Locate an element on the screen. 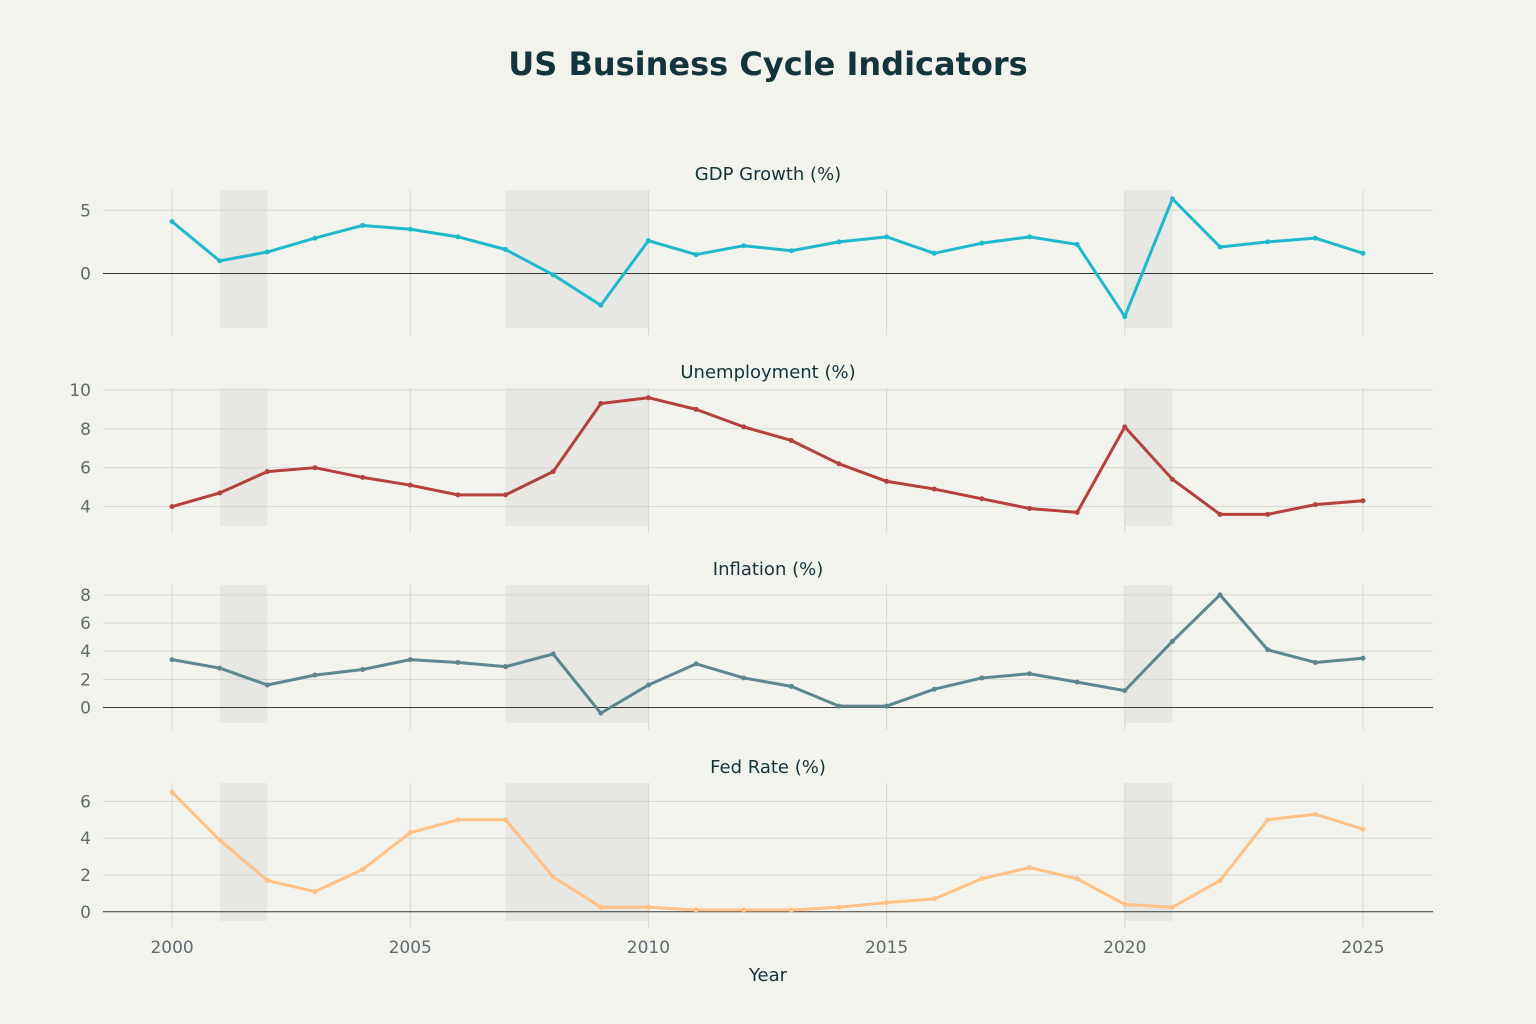 The image size is (1536, 1024). y-tick-label: 2 is located at coordinates (85, 680).